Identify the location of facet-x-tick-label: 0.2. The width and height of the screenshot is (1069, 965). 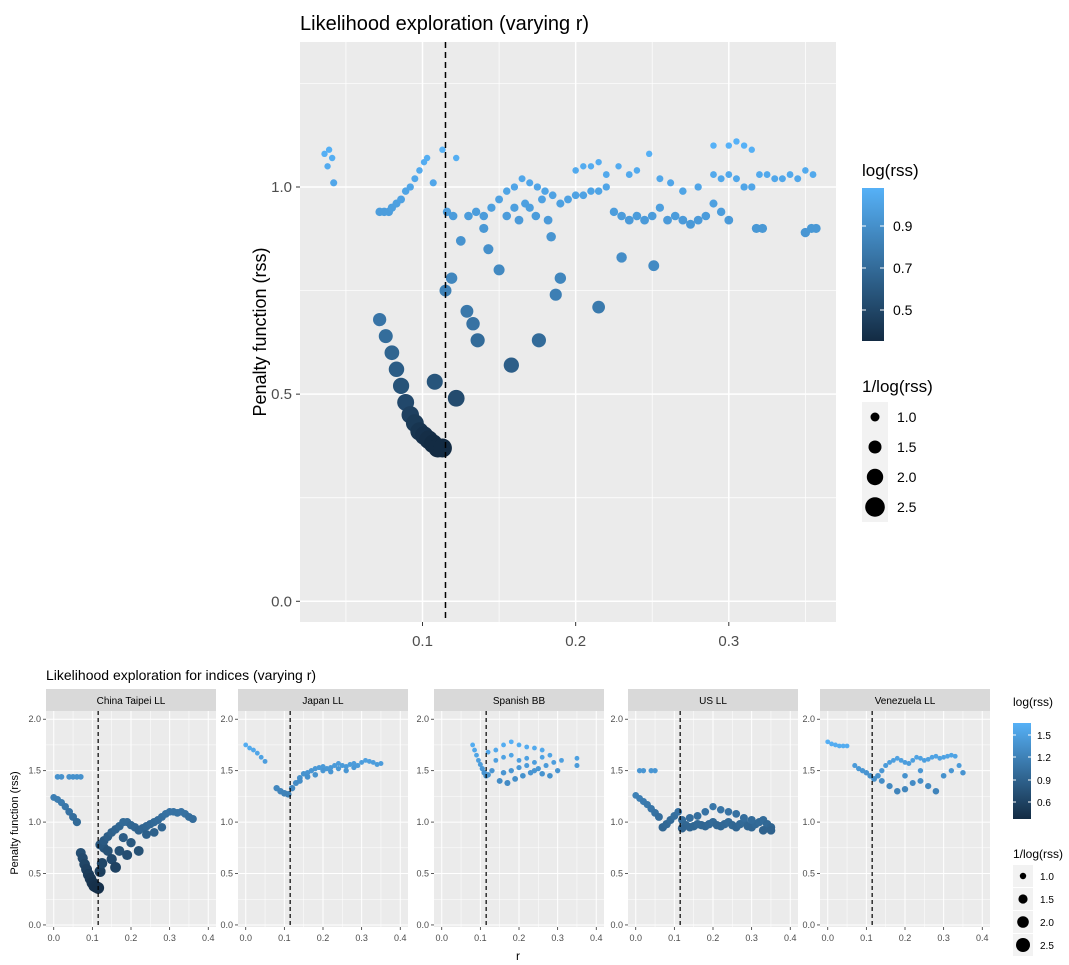
(519, 938).